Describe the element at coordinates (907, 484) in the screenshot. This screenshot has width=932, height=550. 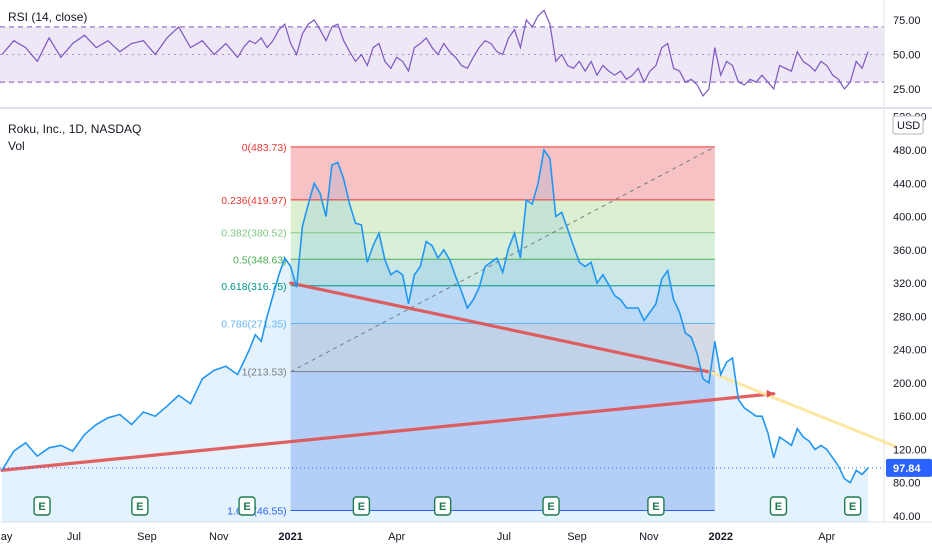
I see `price-tick-label: 80.00` at that location.